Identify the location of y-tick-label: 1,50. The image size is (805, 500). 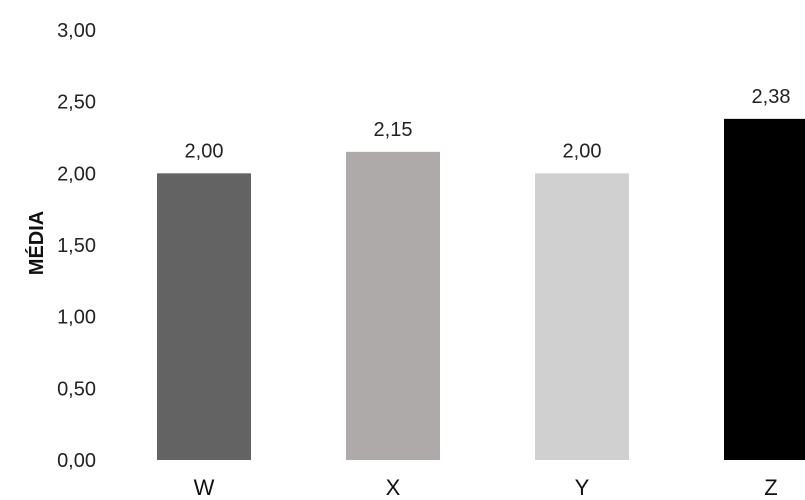
(76, 246).